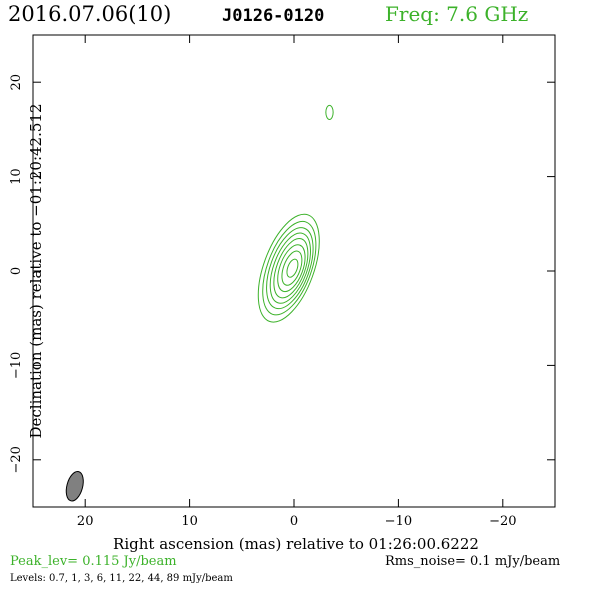 The height and width of the screenshot is (590, 590). Describe the element at coordinates (473, 561) in the screenshot. I see `rms-noise-label: Rms_noise= 0.1 mJy/beam` at that location.